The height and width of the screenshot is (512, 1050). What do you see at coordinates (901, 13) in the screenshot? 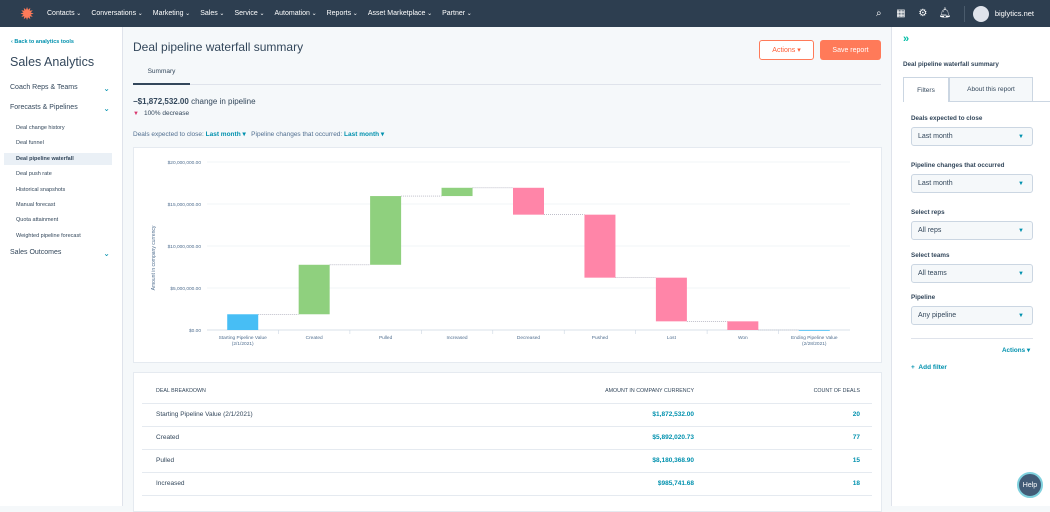
I see `marketplace-icon: ▦` at bounding box center [901, 13].